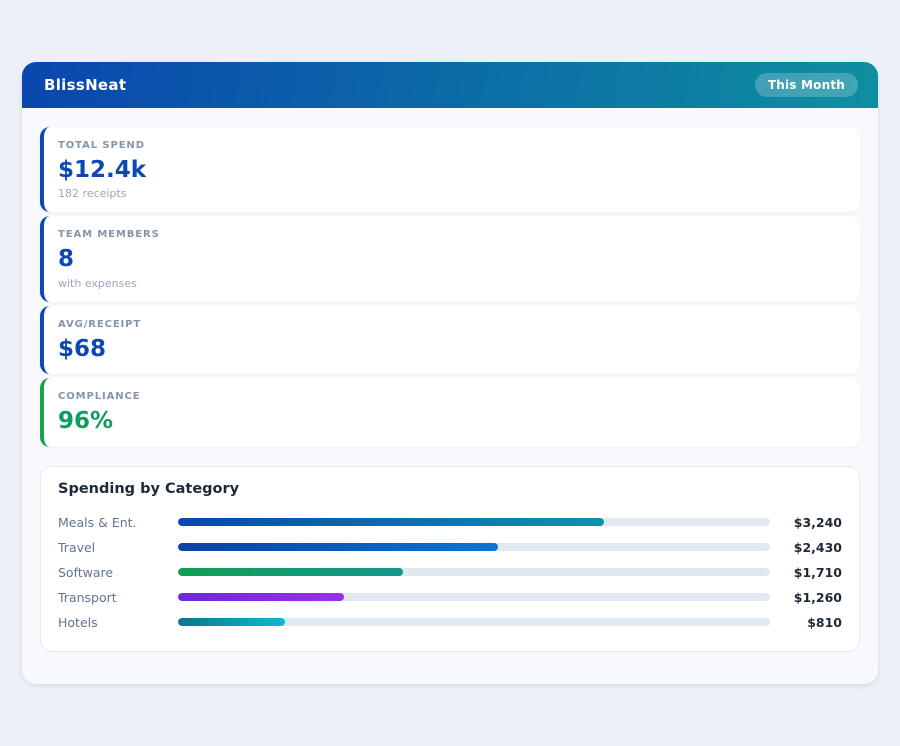  Describe the element at coordinates (99, 397) in the screenshot. I see `stat-label: COMPLIANCE` at that location.